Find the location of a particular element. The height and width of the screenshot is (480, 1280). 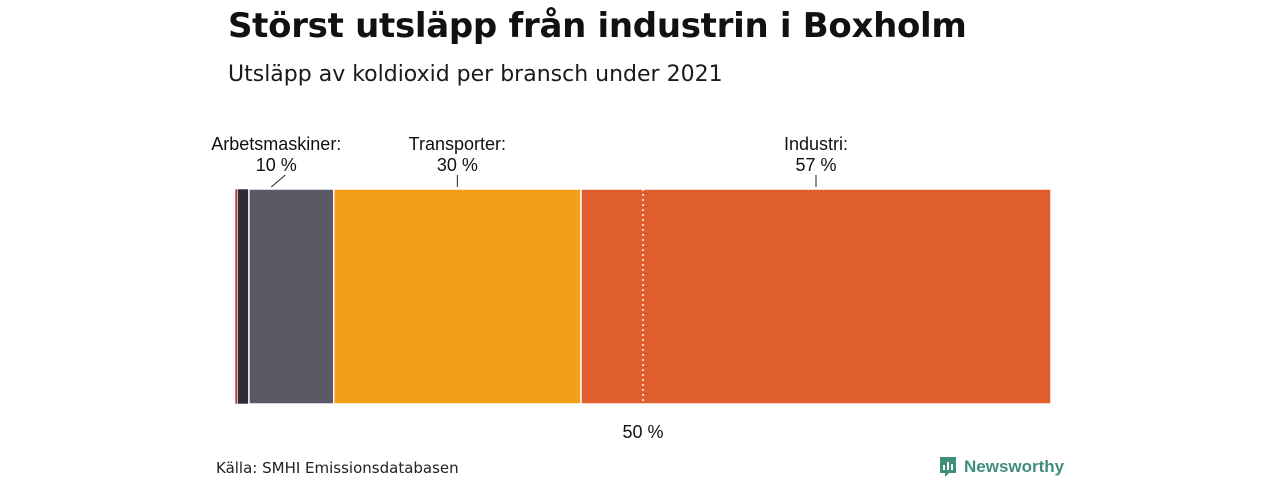

newsworthy-logo-icon is located at coordinates (948, 467).